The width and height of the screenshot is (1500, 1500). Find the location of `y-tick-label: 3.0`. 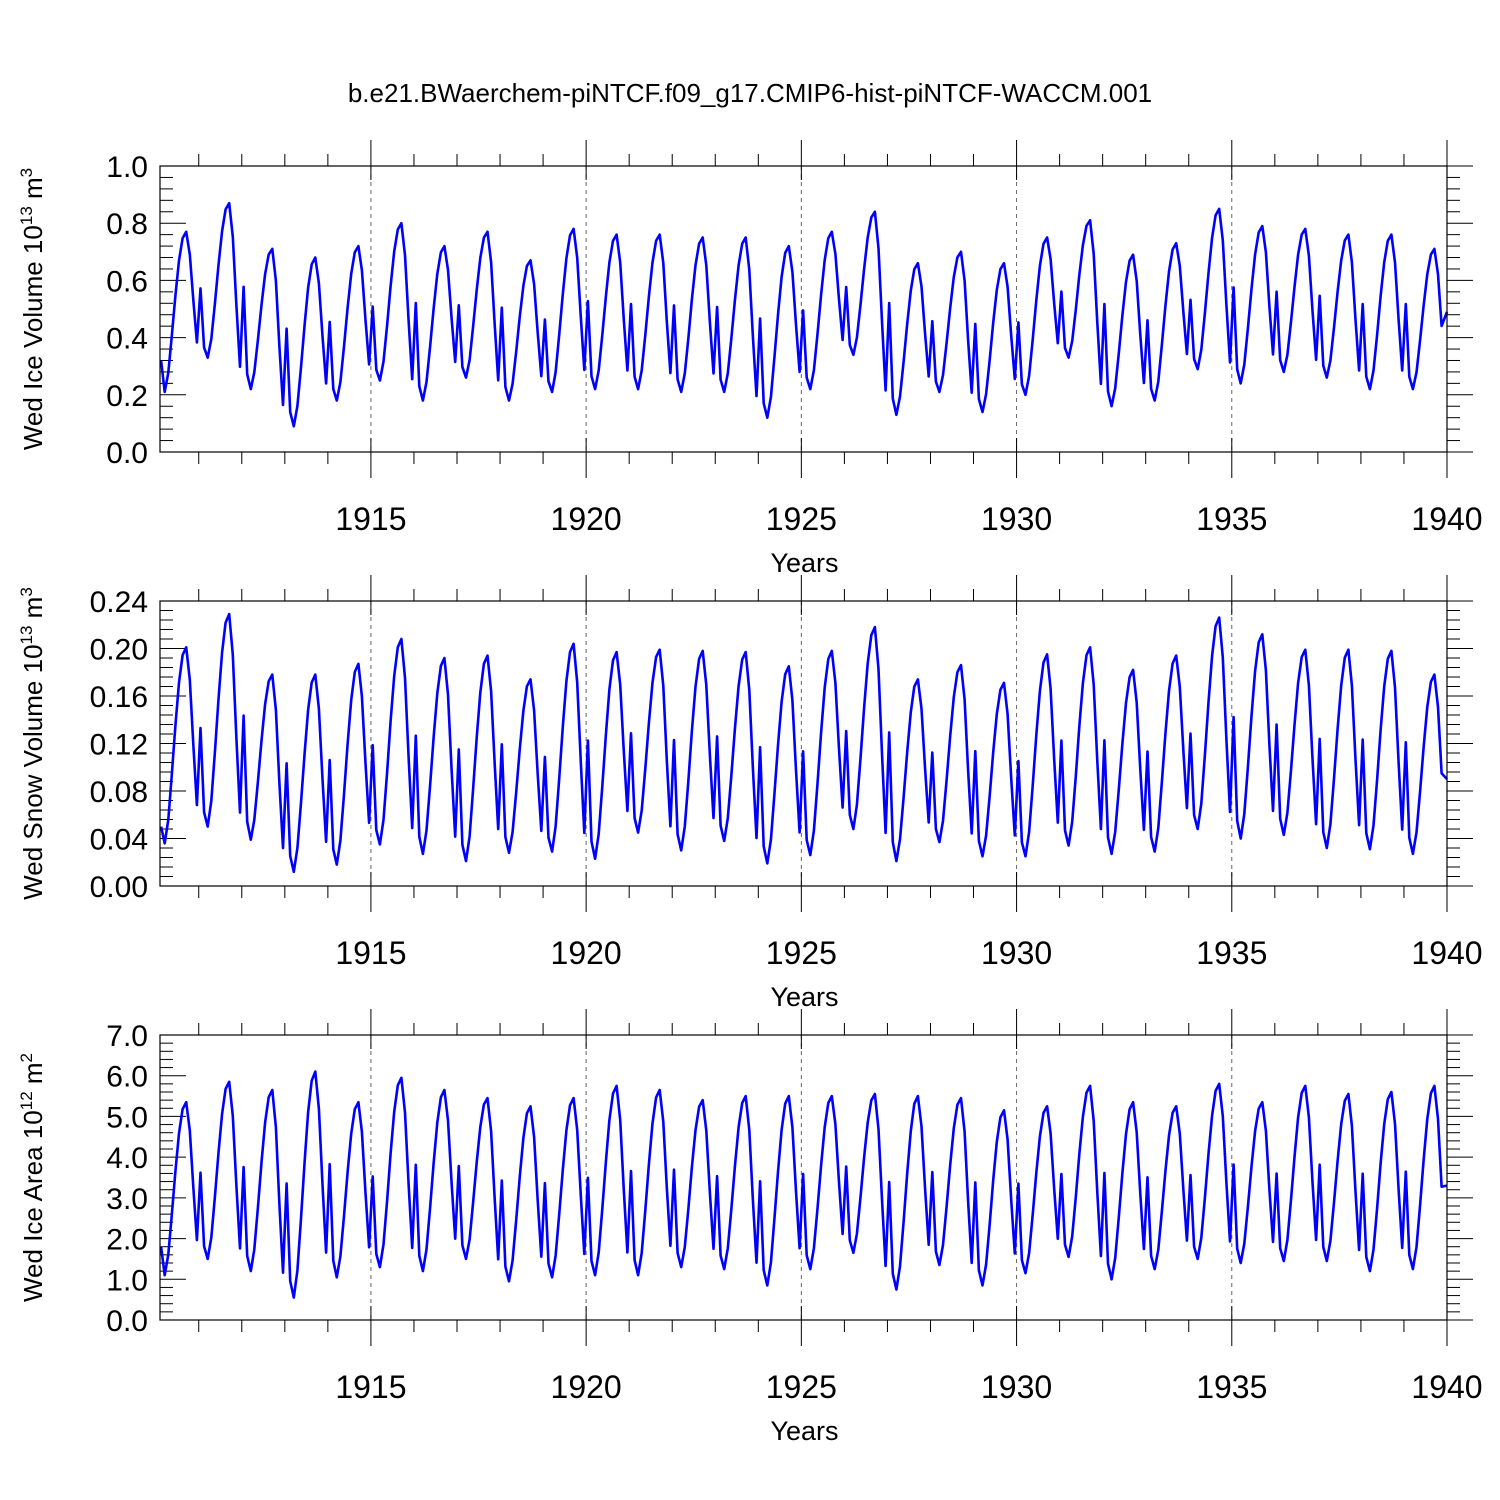

y-tick-label: 3.0 is located at coordinates (127, 1199).